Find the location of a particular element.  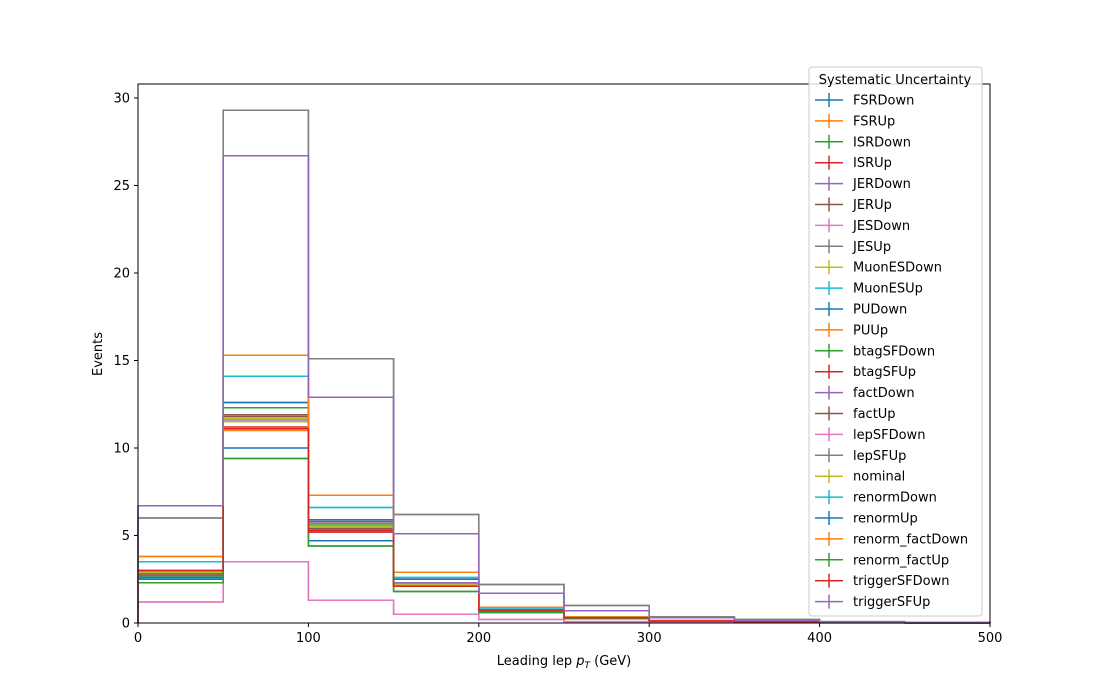

legend-entry-factUp: factUp is located at coordinates (855, 414).